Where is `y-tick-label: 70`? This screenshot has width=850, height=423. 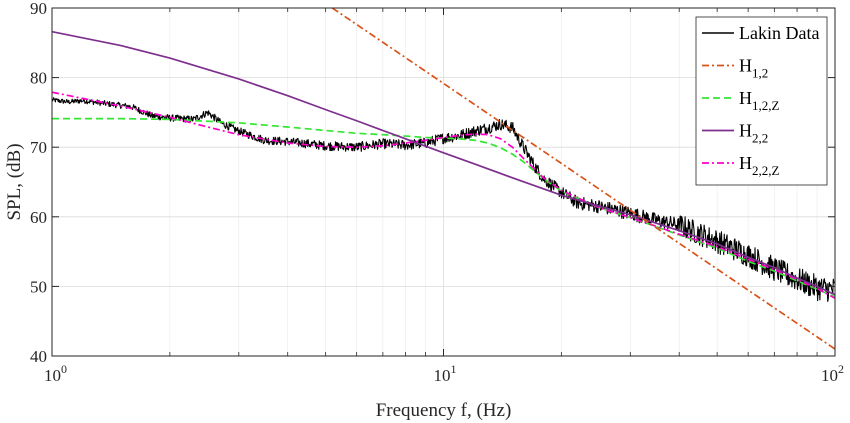
y-tick-label: 70 is located at coordinates (38, 147).